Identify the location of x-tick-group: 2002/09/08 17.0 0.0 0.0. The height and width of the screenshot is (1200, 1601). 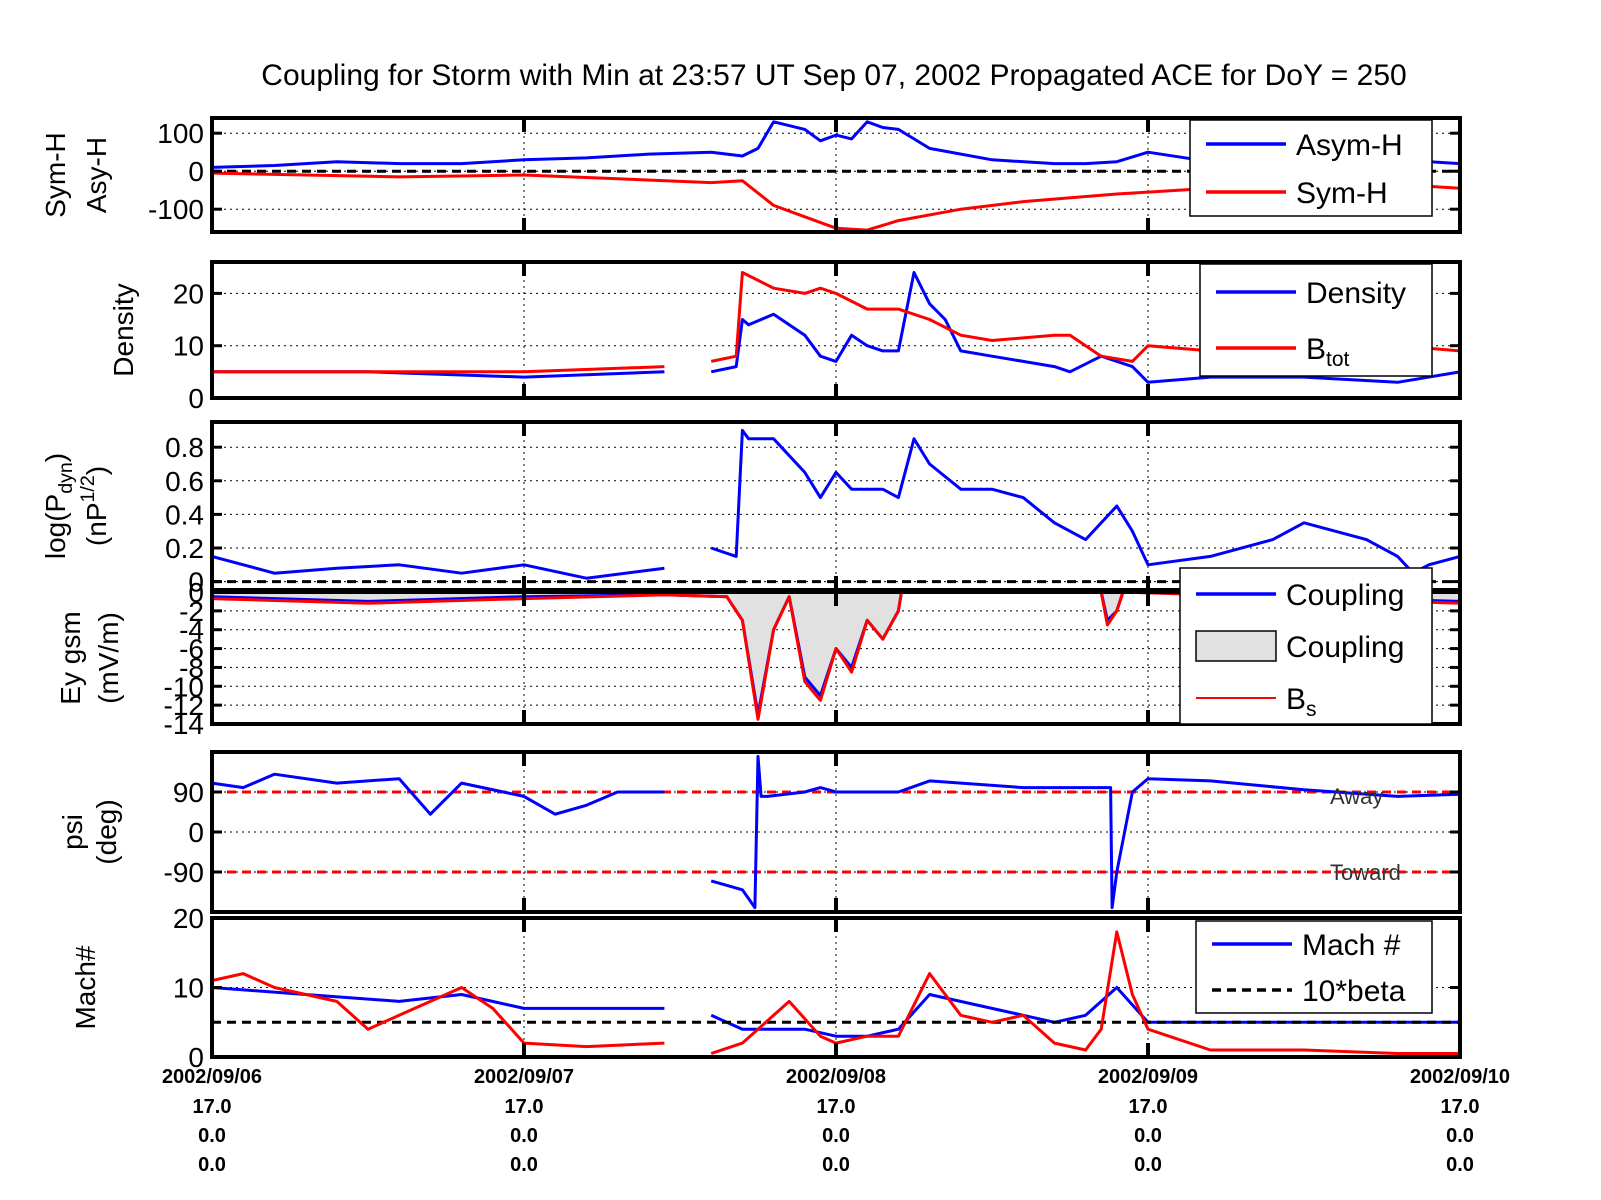
(836, 1121).